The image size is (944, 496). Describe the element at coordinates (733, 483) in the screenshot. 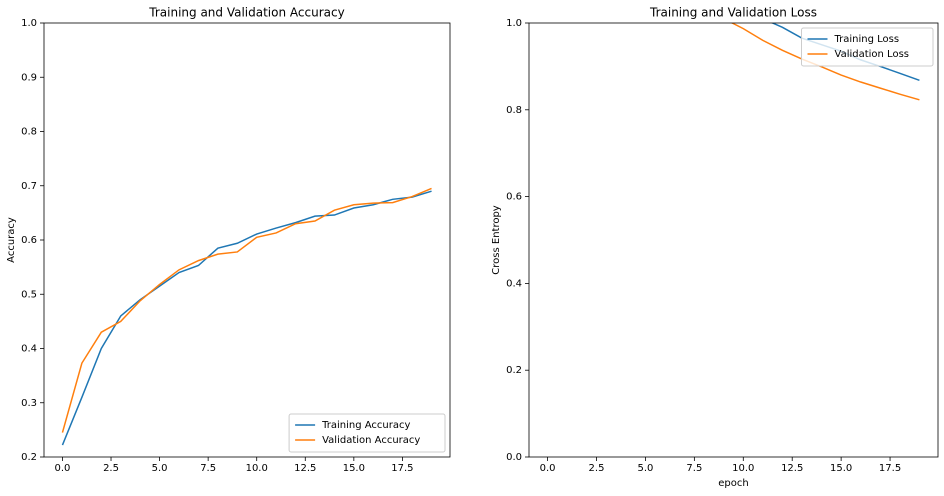

I see `x-axis-label: epoch` at that location.